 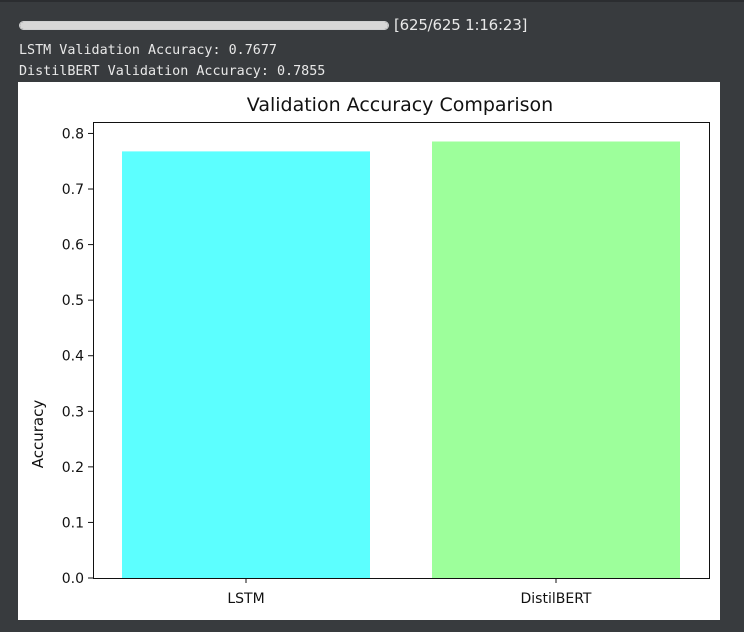 I want to click on y-tick-label: 0.5, so click(x=73, y=301).